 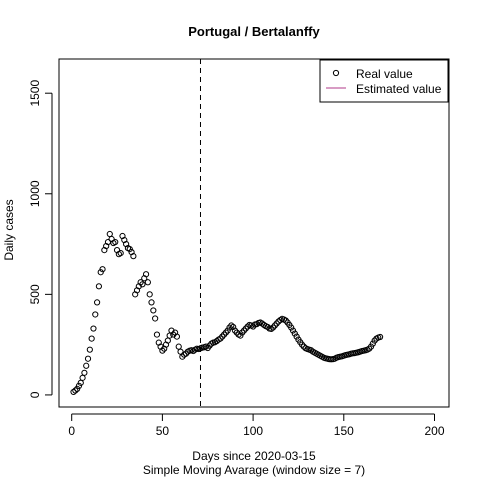 I want to click on y-tick-label: 1000, so click(x=35, y=193).